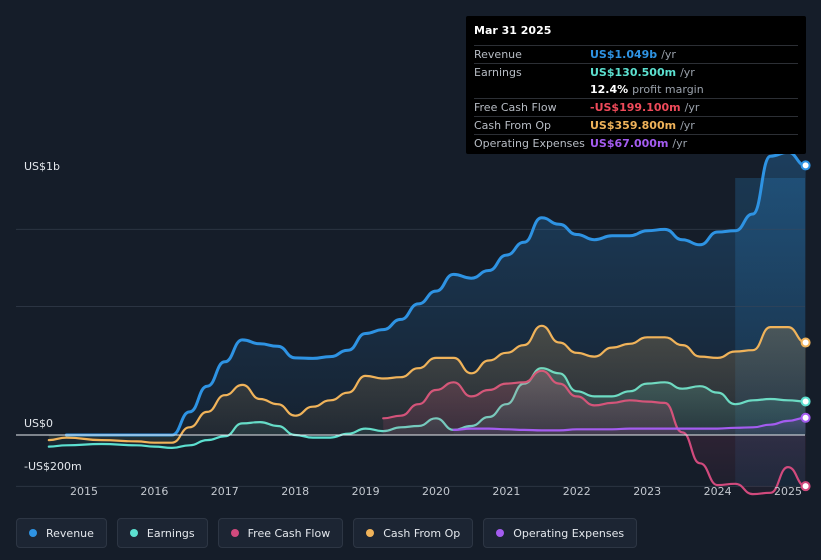 This screenshot has height=560, width=821. I want to click on y-tick-label: US$0, so click(38, 423).